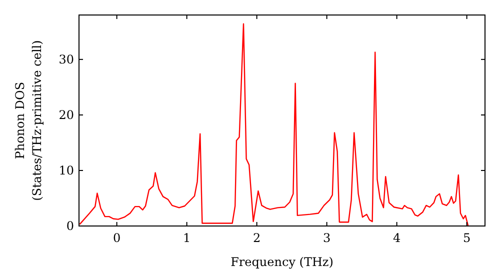  What do you see at coordinates (28, 120) in the screenshot?
I see `y-axis-title: Phonon DOS (States/THz·primitive cell)` at bounding box center [28, 120].